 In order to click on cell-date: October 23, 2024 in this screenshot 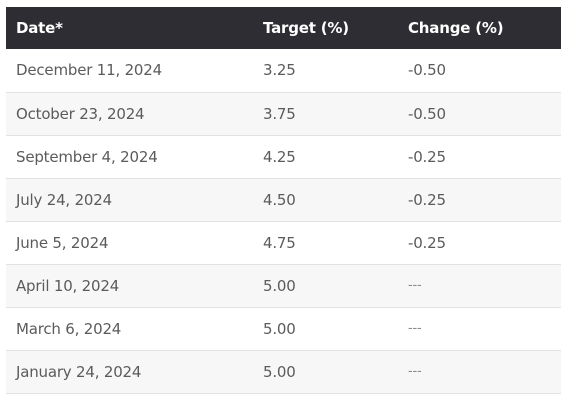, I will do `click(80, 113)`.